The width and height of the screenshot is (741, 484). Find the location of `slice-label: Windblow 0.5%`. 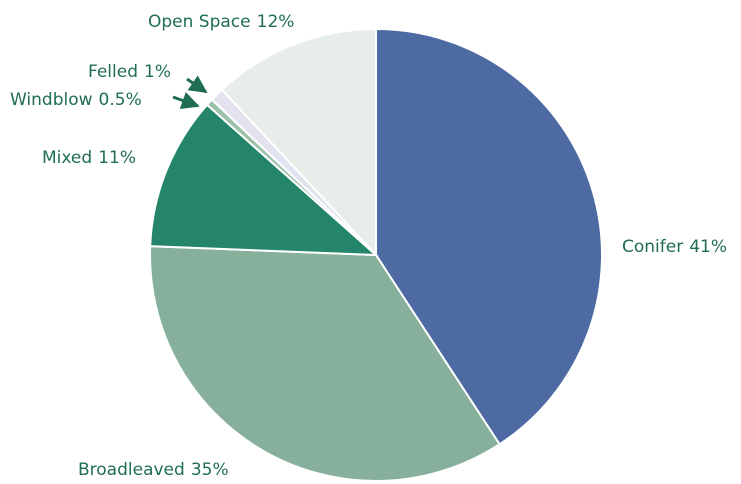

slice-label: Windblow 0.5% is located at coordinates (76, 100).